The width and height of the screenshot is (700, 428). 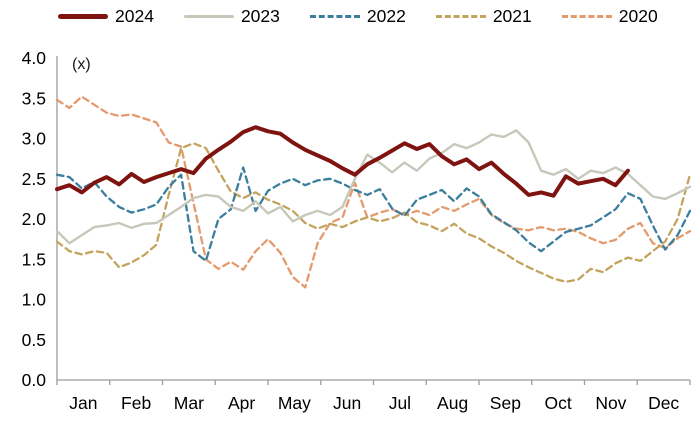 I want to click on y-tick-label: 0.0, so click(x=34, y=380).